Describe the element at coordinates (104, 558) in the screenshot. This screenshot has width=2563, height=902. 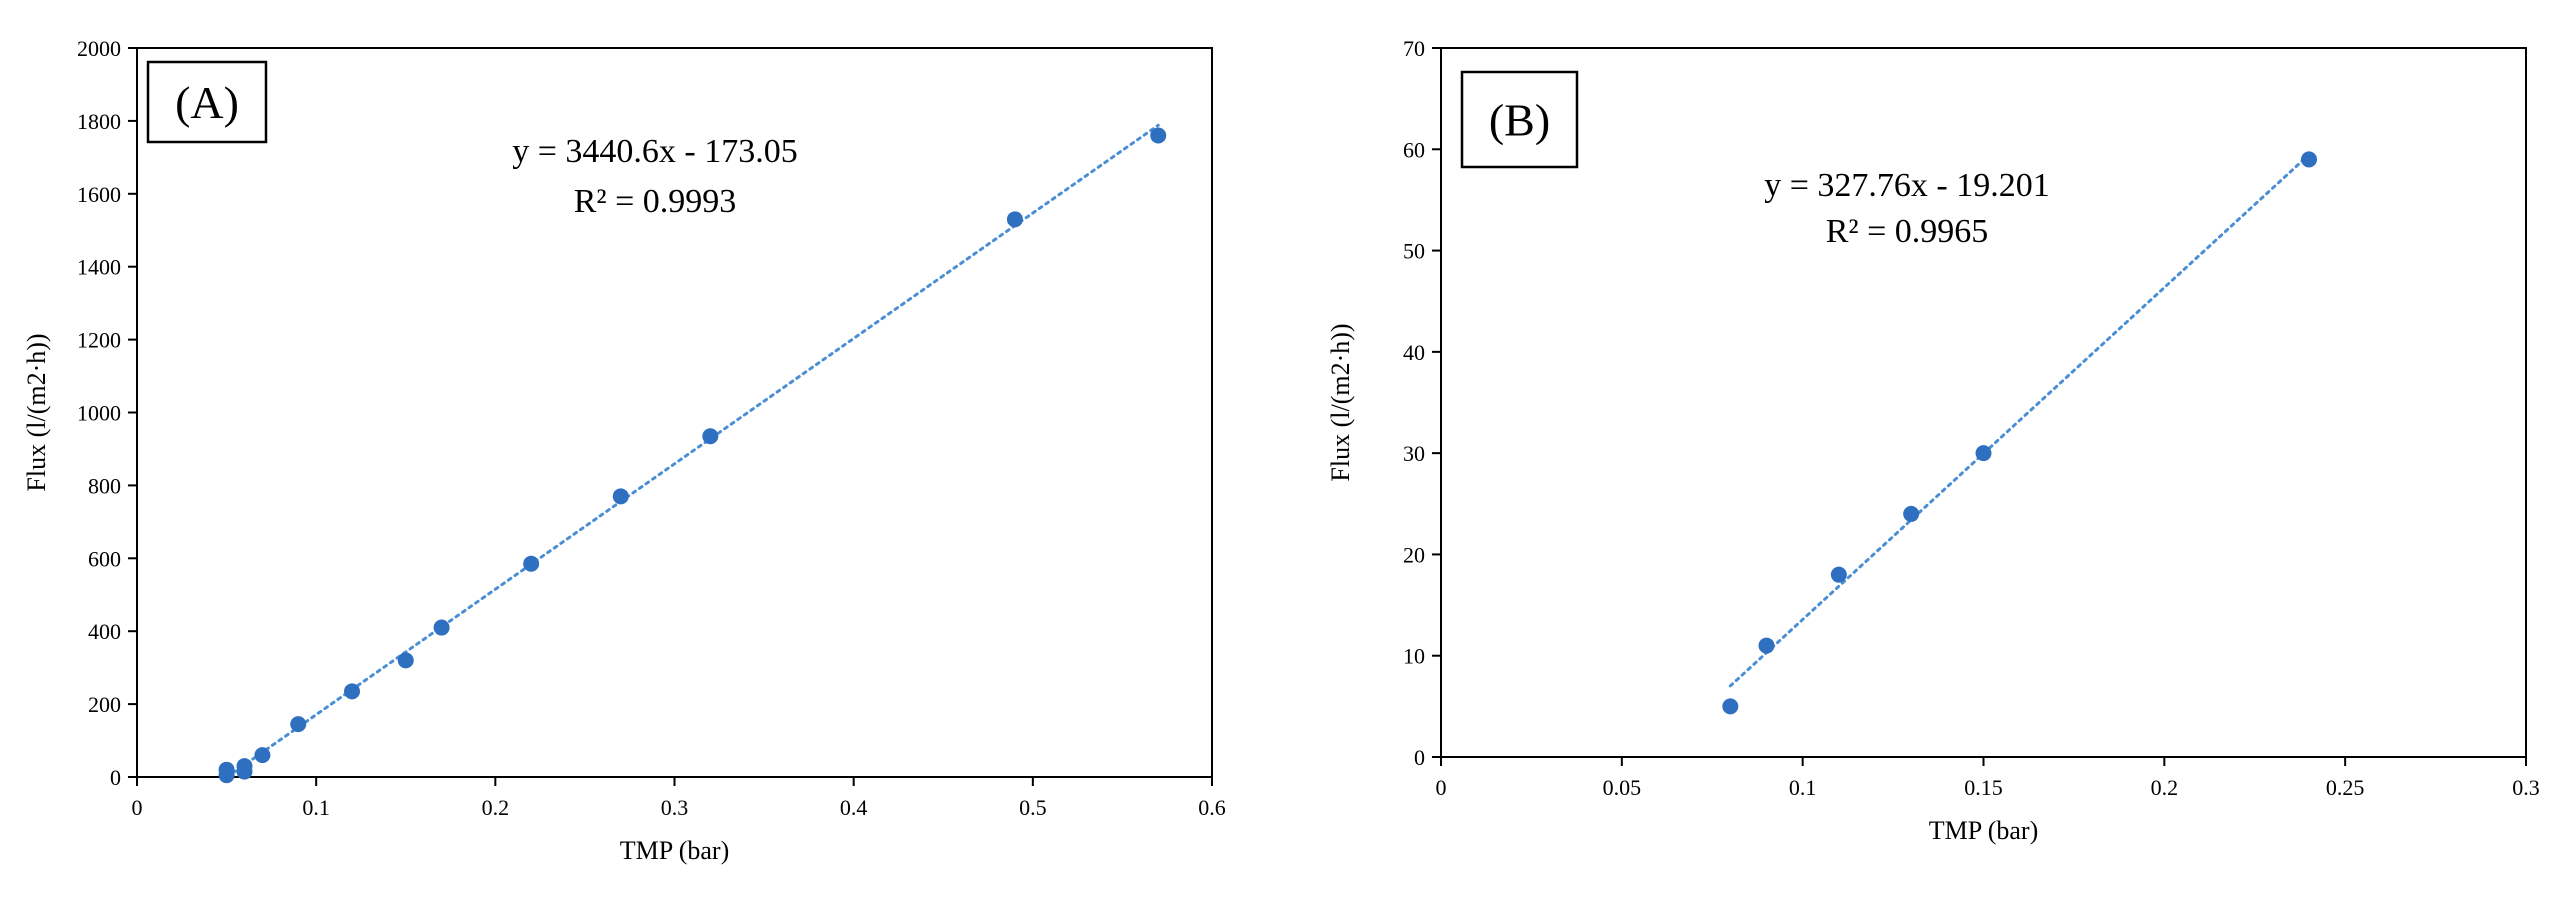
I see `y-tick-label: 600` at that location.